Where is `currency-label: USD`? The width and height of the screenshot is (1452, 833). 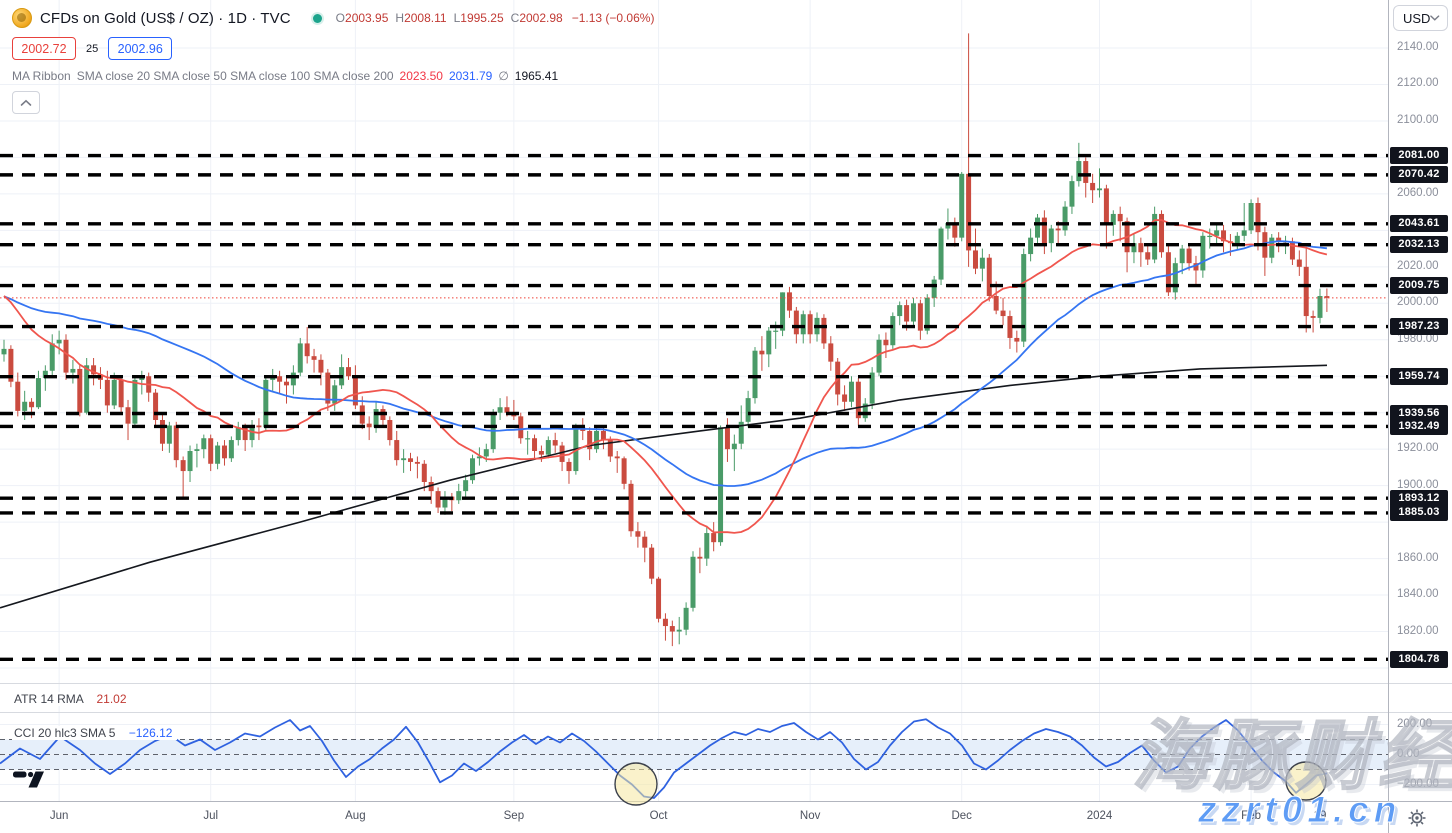 currency-label: USD is located at coordinates (1417, 18).